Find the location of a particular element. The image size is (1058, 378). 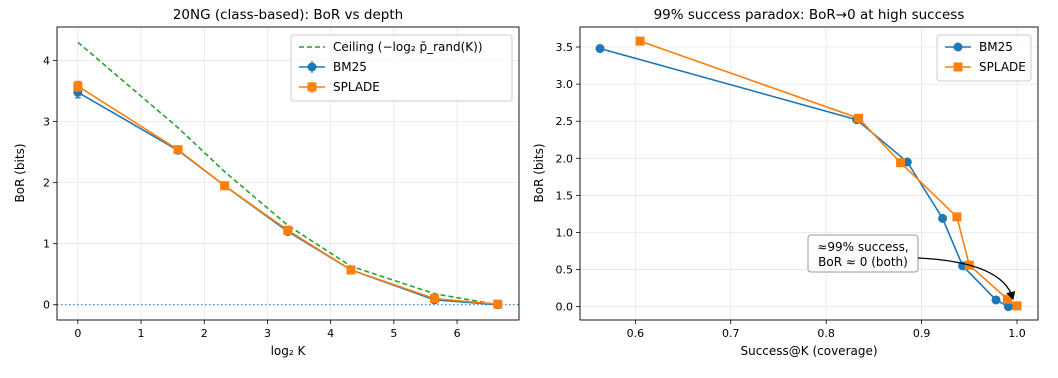

x-tick-label: 0.6 is located at coordinates (636, 333).